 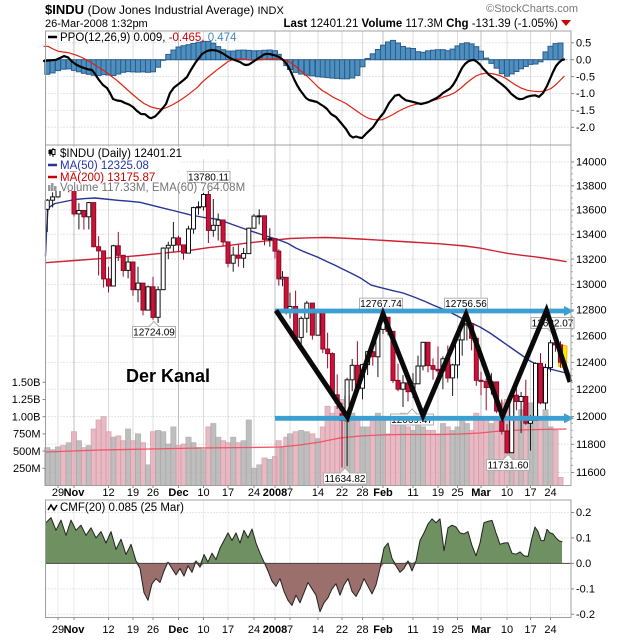 I want to click on svg-text: 13800, so click(x=591, y=187).